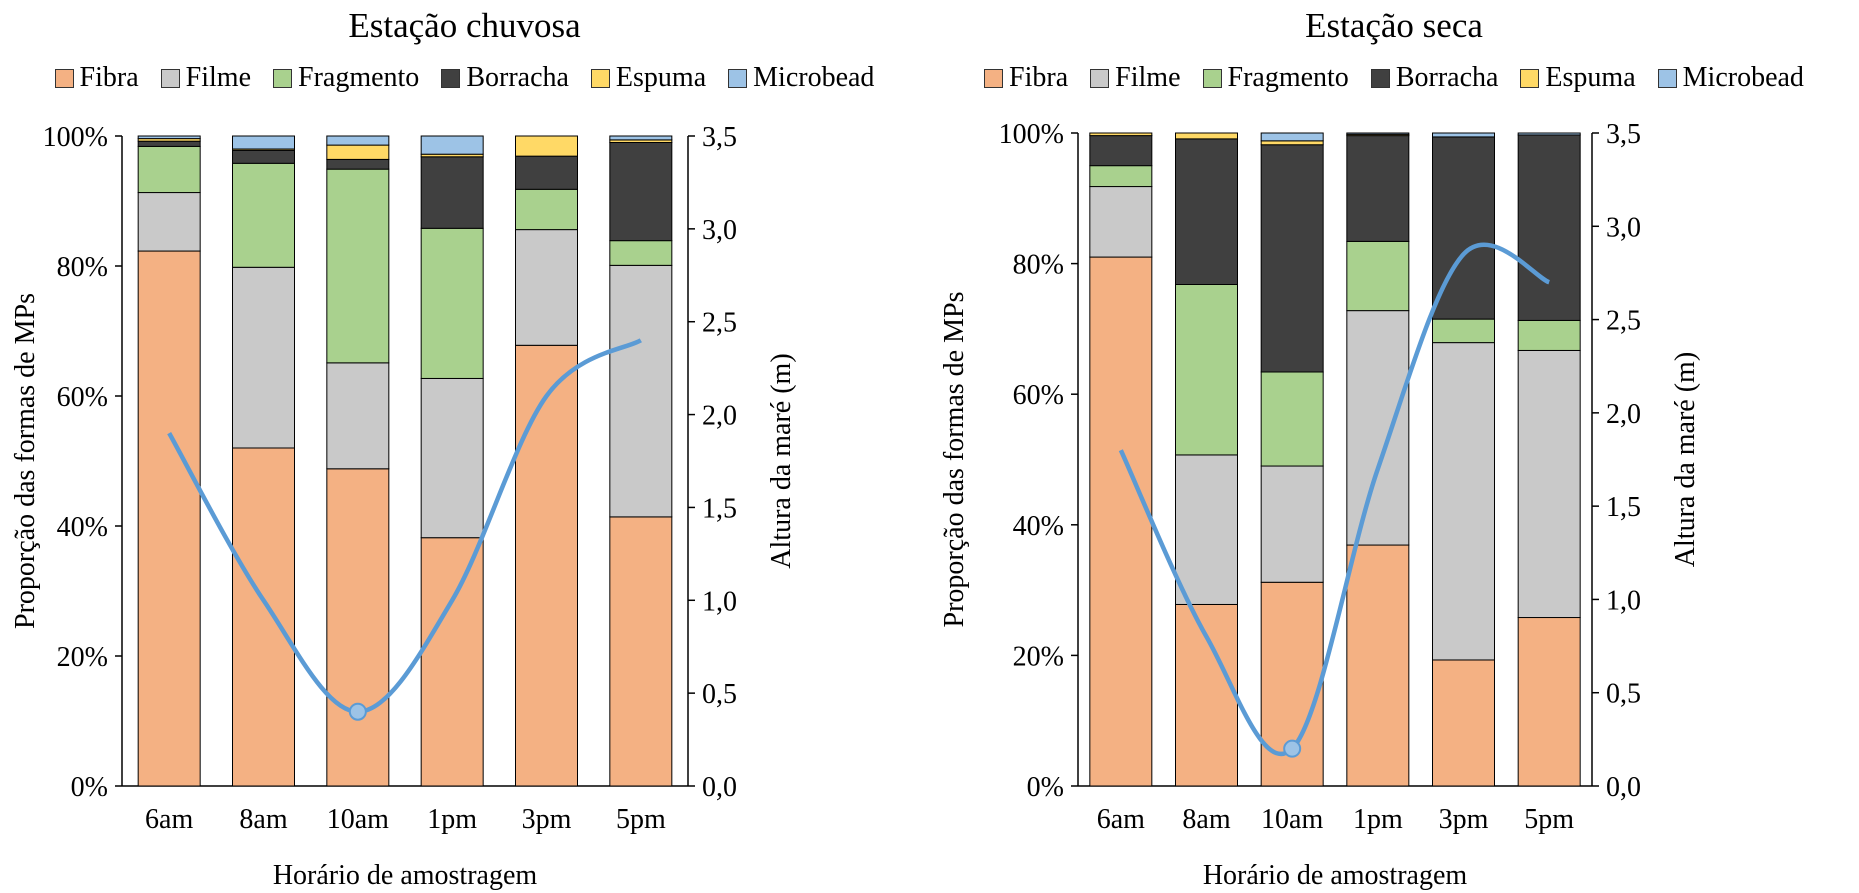 The width and height of the screenshot is (1859, 893). What do you see at coordinates (1623, 694) in the screenshot?
I see `y2-tick-label: 0,5` at bounding box center [1623, 694].